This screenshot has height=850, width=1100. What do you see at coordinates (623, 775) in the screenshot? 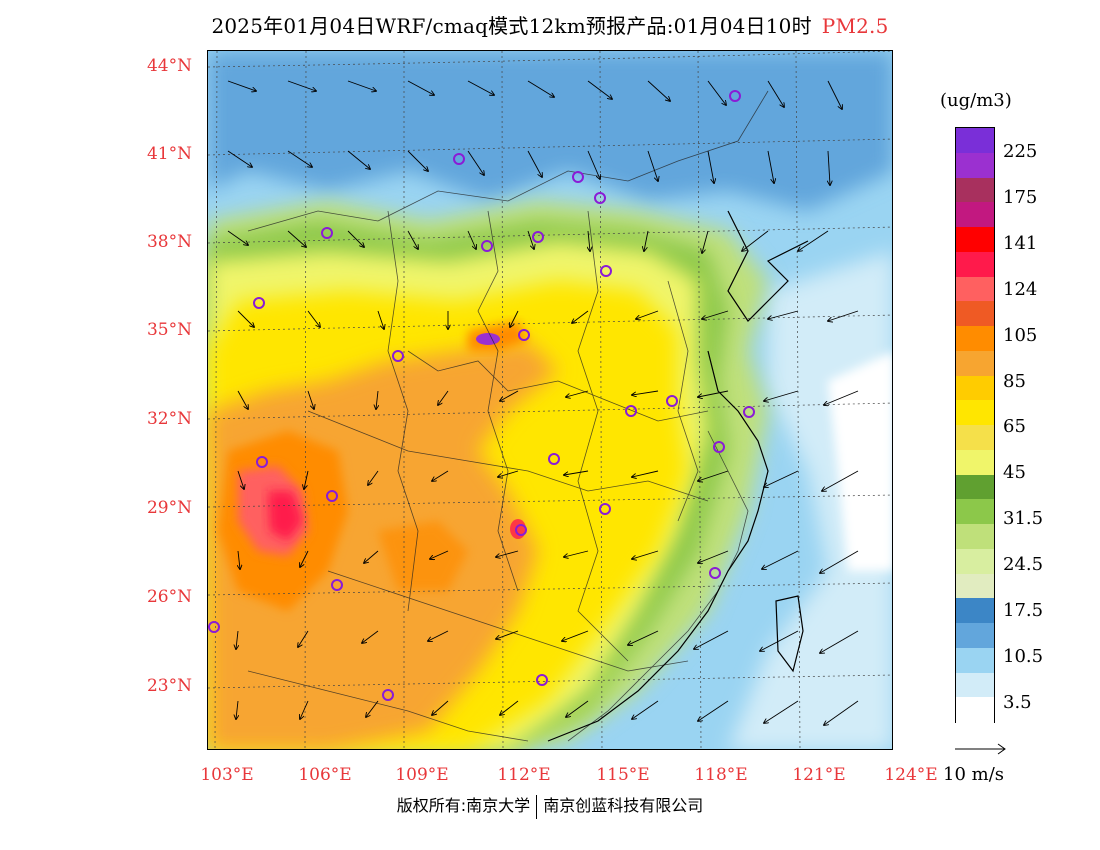
I see `lon-label: 115°E` at bounding box center [623, 775].